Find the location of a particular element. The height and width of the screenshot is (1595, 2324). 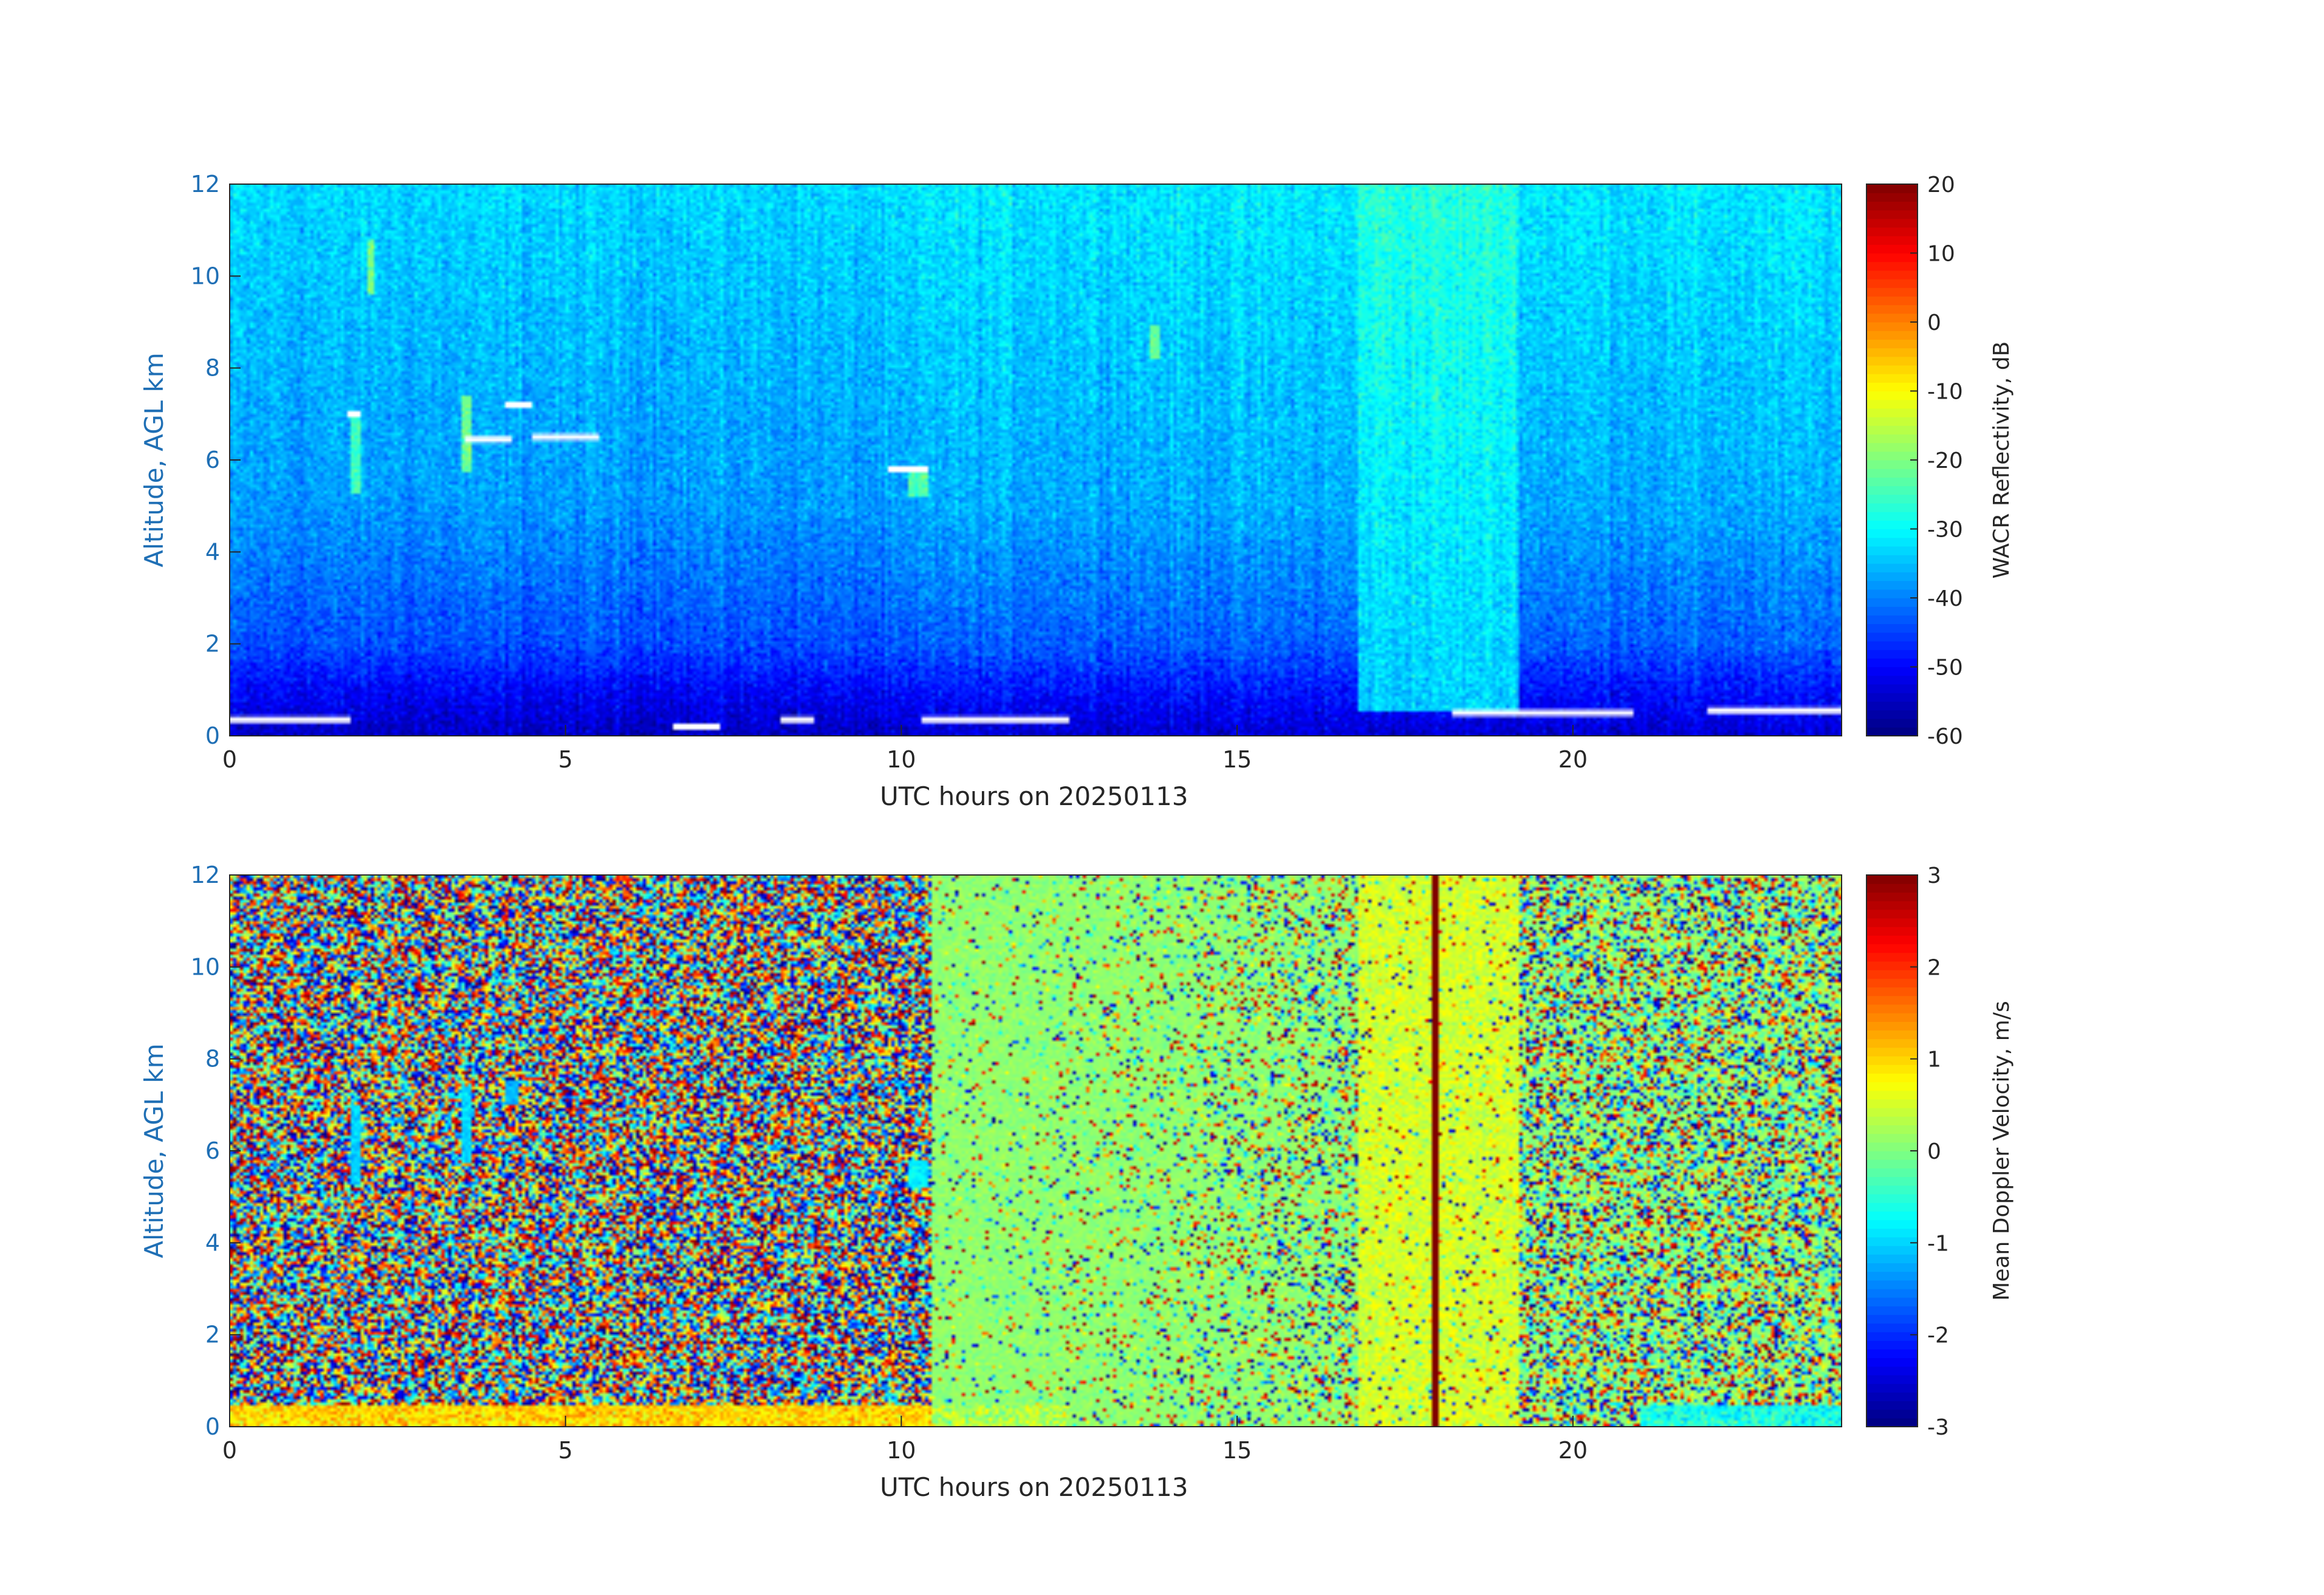

colorbar-tick-label: -40 is located at coordinates (1945, 598).